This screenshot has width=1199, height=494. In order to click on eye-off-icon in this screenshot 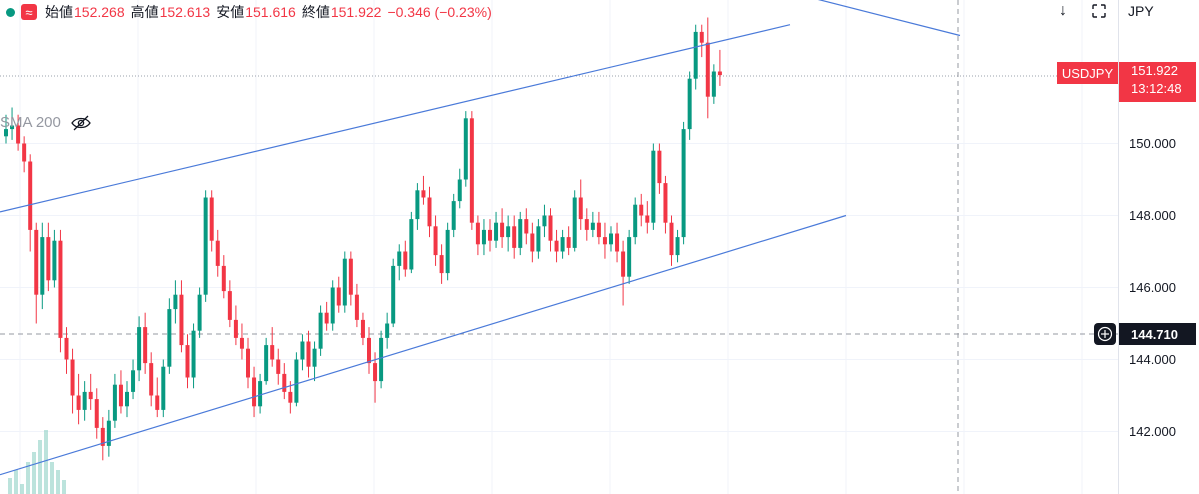, I will do `click(81, 123)`.